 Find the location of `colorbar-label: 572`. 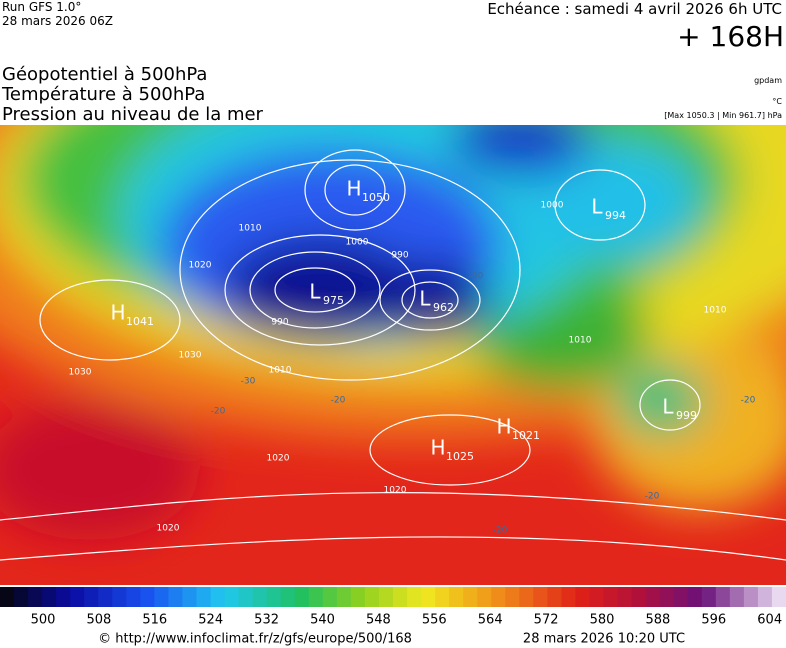

colorbar-label: 572 is located at coordinates (546, 620).